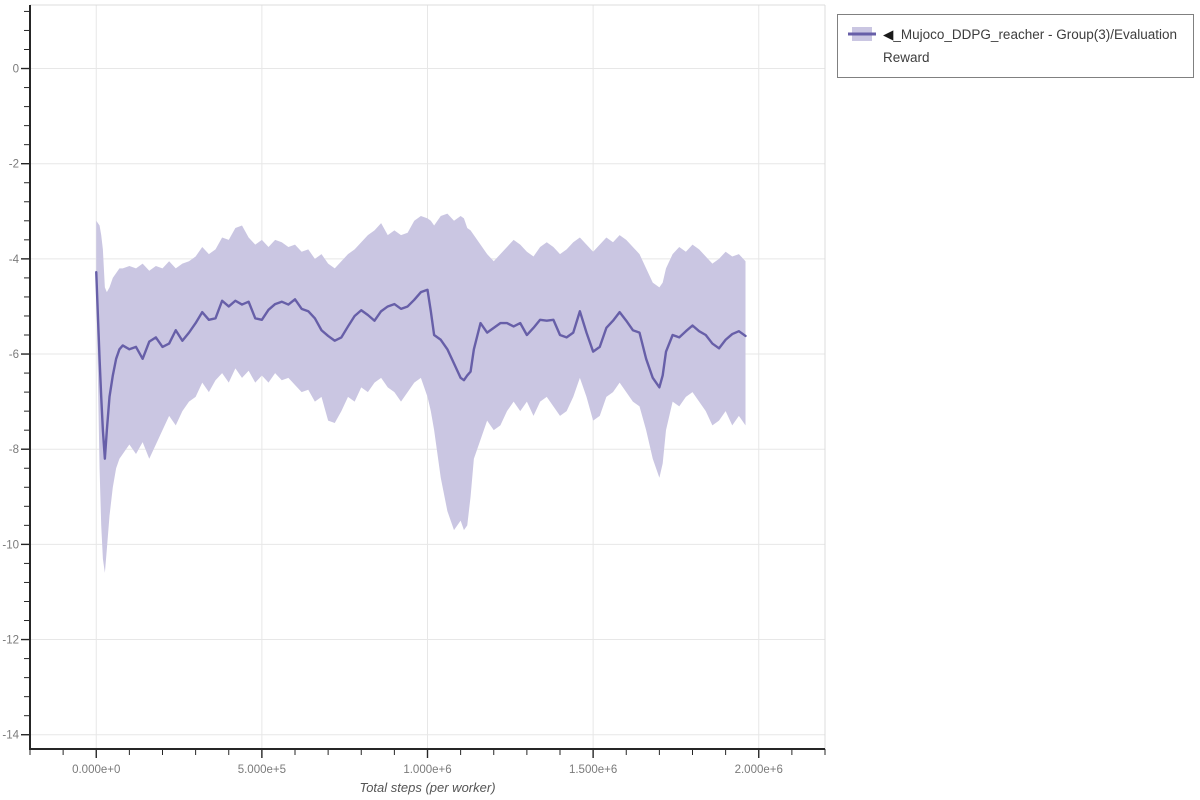 The height and width of the screenshot is (800, 1200). Describe the element at coordinates (262, 770) in the screenshot. I see `x-tick-label: 5.000e+5` at that location.